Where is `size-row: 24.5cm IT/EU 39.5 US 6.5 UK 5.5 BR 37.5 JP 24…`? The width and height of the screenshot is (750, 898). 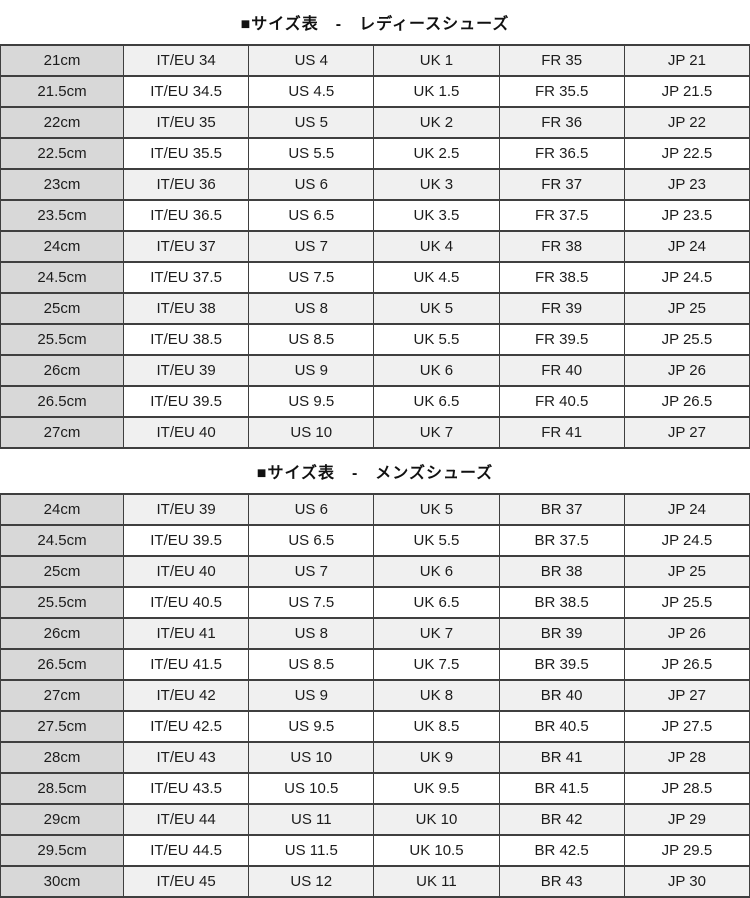
size-row: 24.5cm IT/EU 39.5 US 6.5 UK 5.5 BR 37.5 JP 24… is located at coordinates (375, 540).